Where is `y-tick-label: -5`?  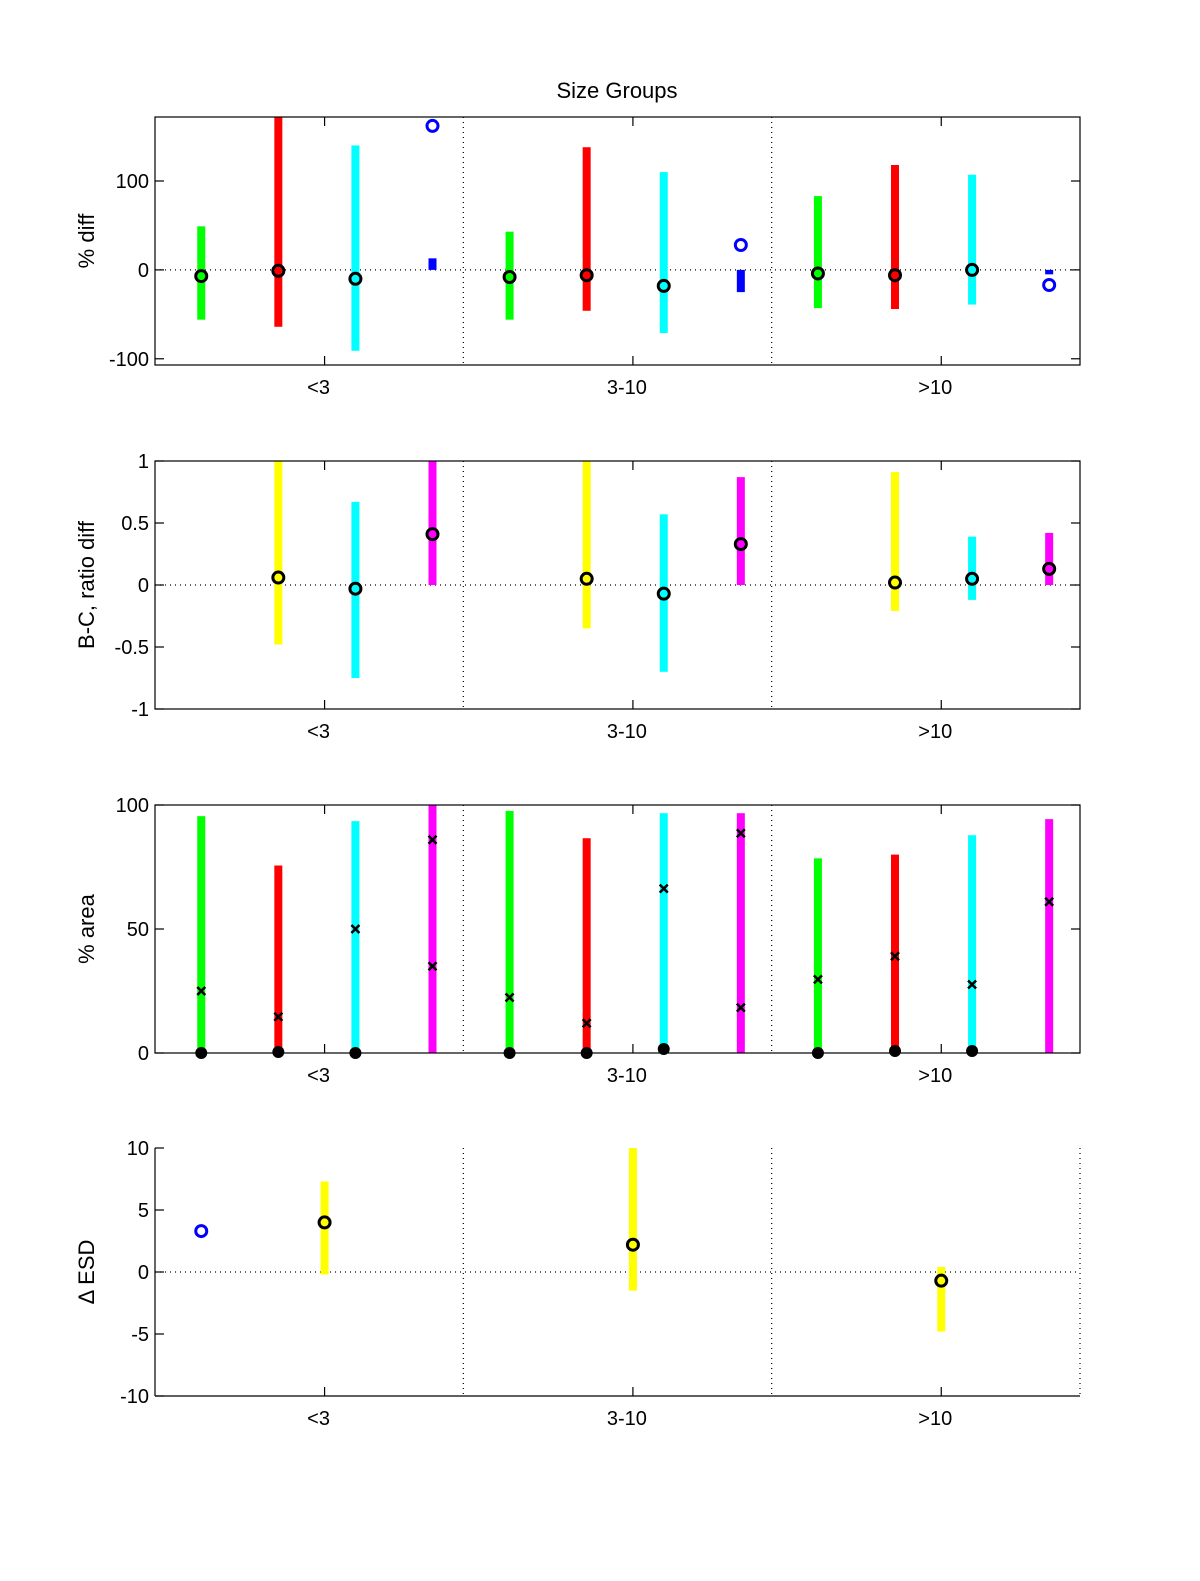 y-tick-label: -5 is located at coordinates (140, 1335).